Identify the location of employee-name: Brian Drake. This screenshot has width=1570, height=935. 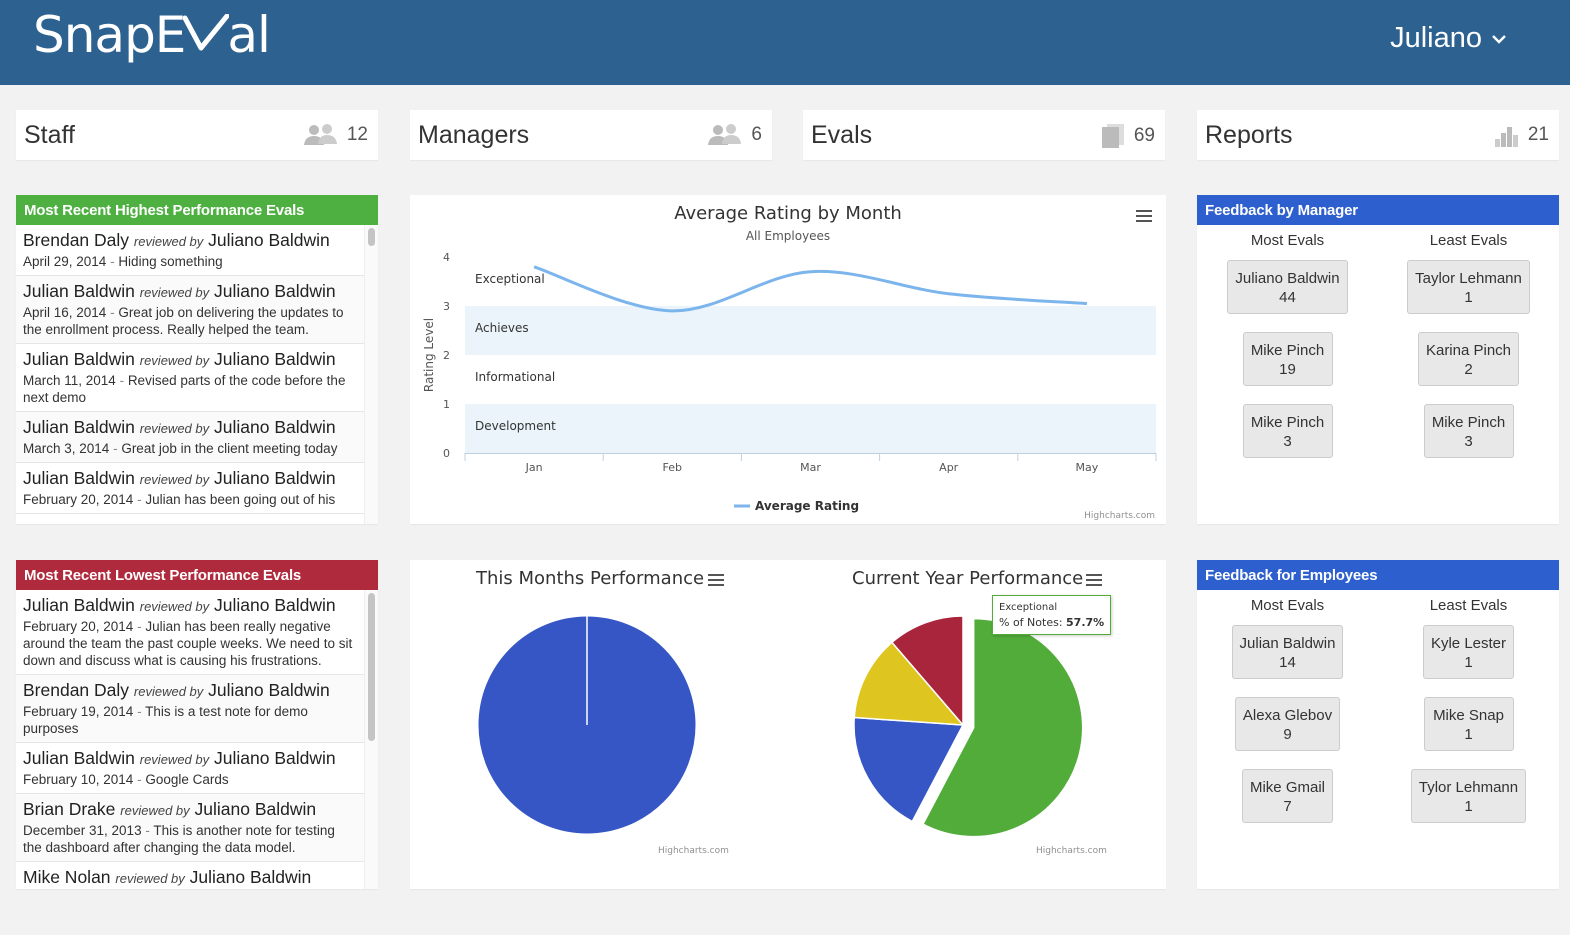
(69, 809).